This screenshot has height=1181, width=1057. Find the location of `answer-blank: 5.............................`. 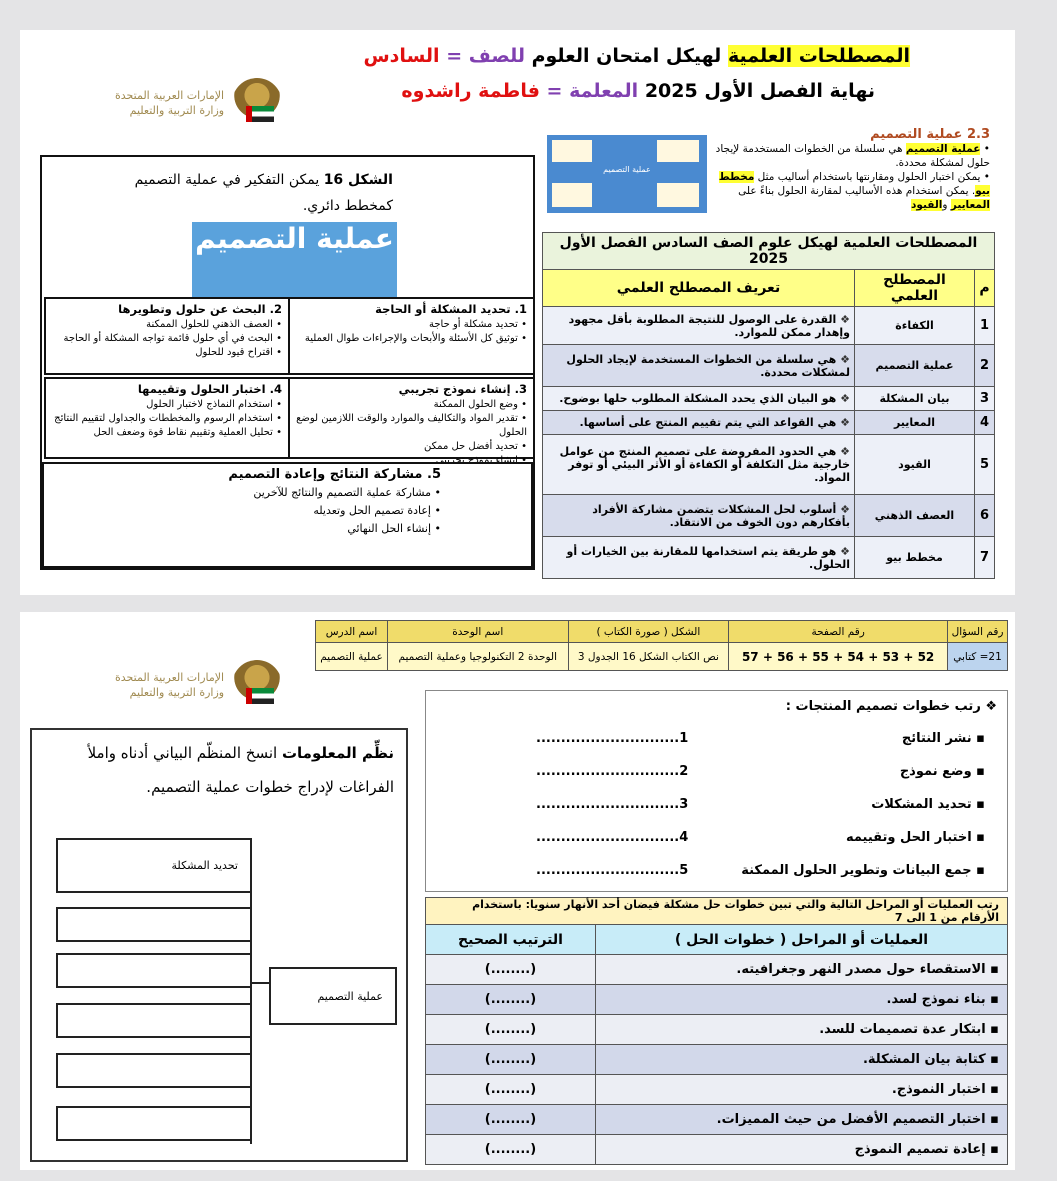

answer-blank: 5............................. is located at coordinates (612, 870).